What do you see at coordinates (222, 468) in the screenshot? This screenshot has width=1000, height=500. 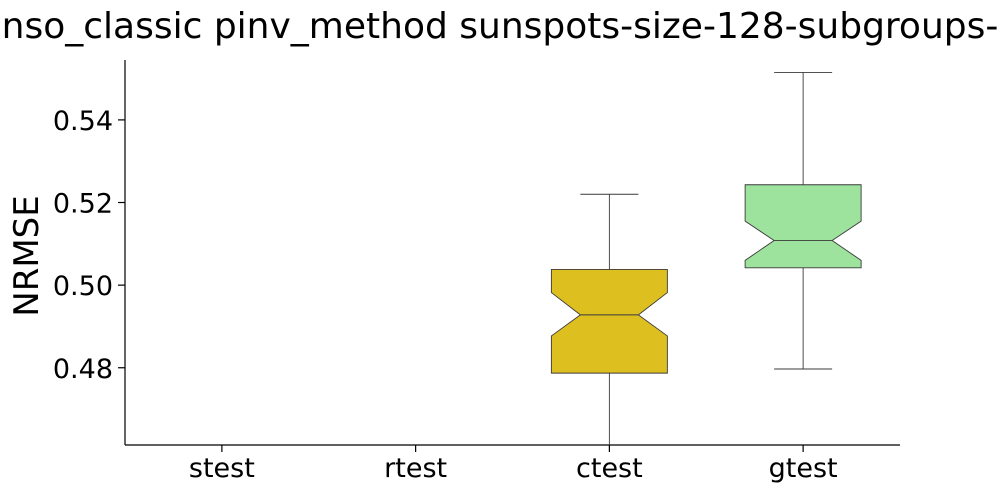 I see `x-tick-label-stest: stest` at bounding box center [222, 468].